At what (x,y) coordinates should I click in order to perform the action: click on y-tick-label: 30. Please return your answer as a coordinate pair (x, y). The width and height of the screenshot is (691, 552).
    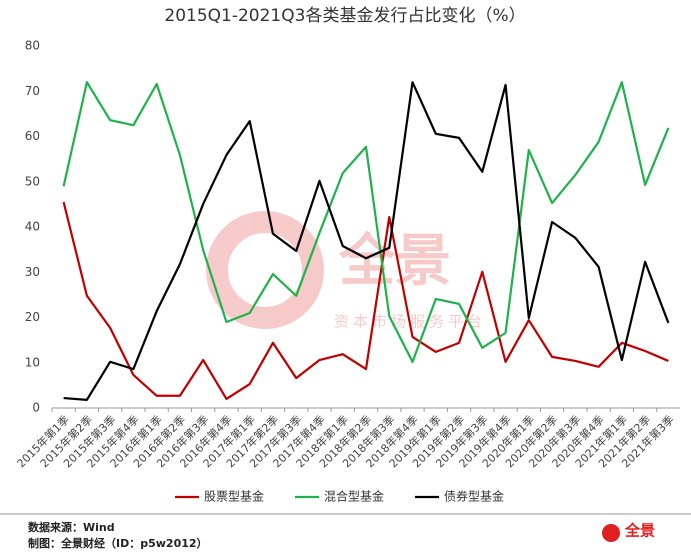
    Looking at the image, I should click on (32, 272).